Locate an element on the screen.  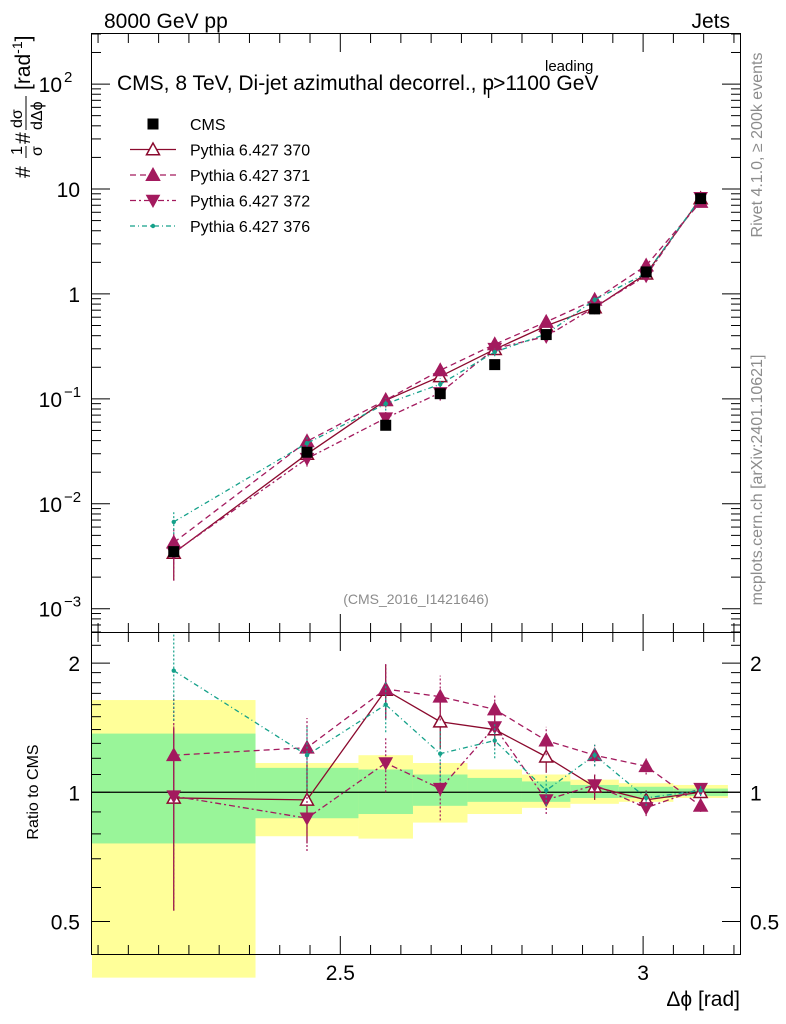
legend-label-1: Pythia 6.427 370 is located at coordinates (250, 151).